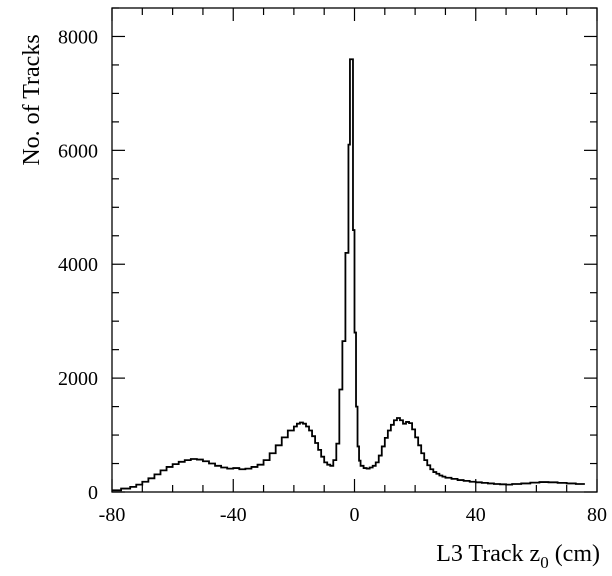 The height and width of the screenshot is (576, 612). Describe the element at coordinates (78, 151) in the screenshot. I see `y-tick-label: 6000` at that location.